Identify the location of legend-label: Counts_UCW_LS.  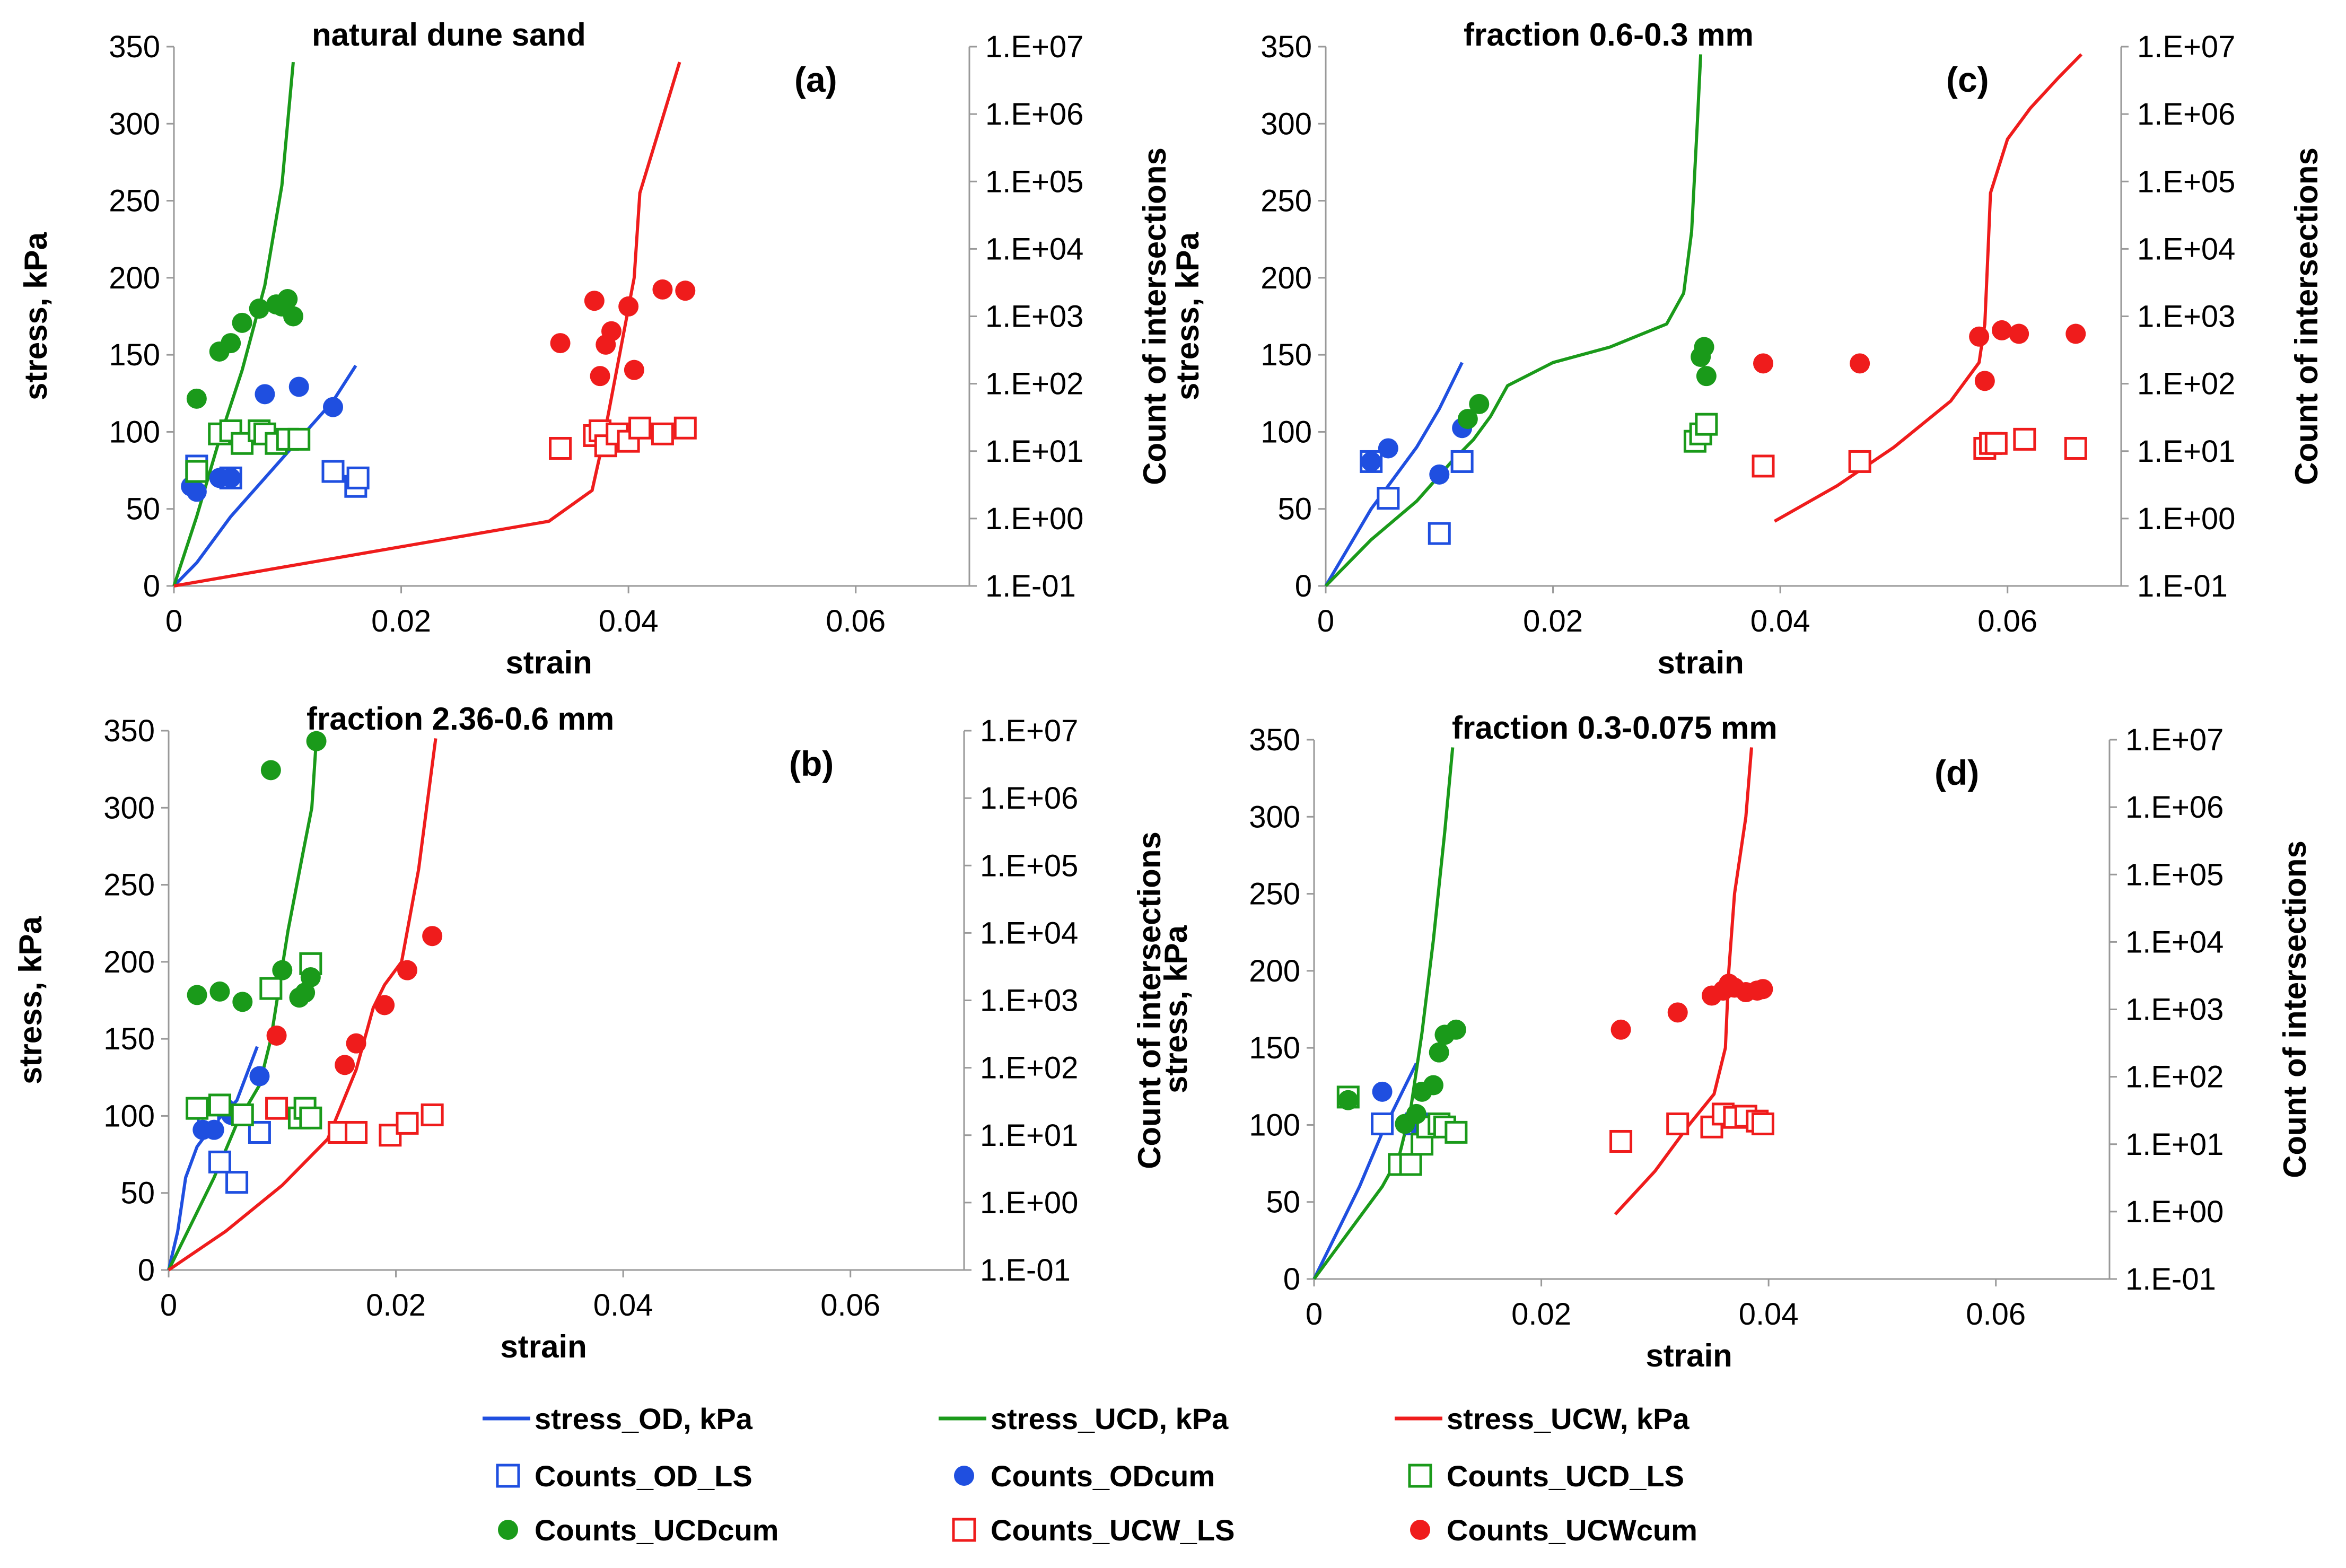
(1113, 1530).